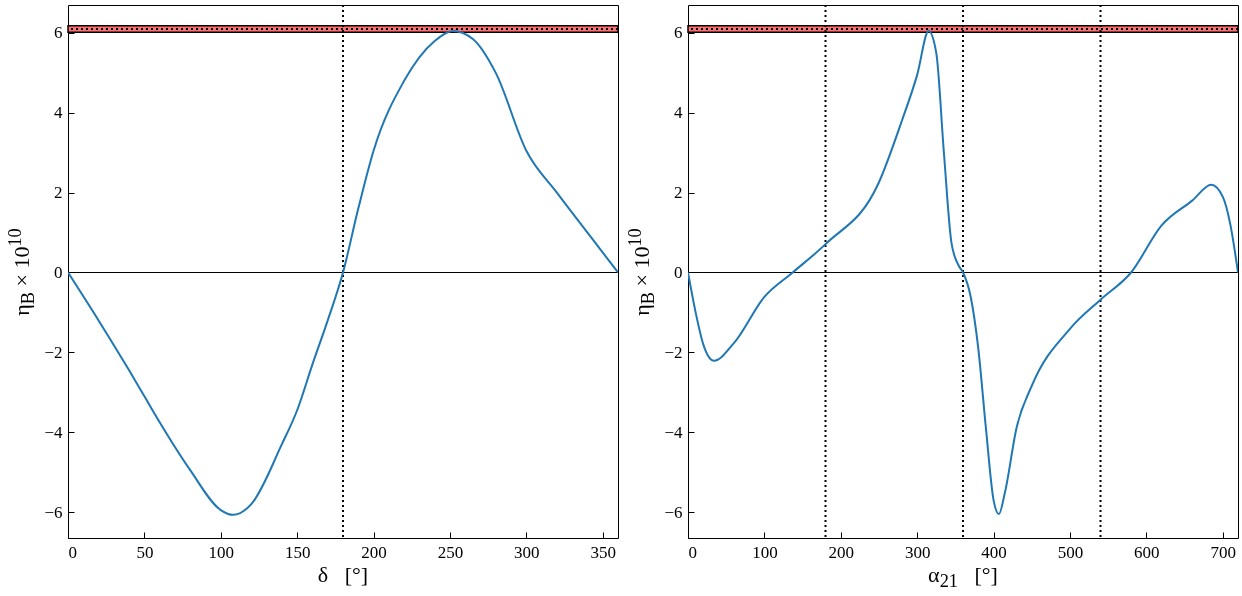 The height and width of the screenshot is (596, 1242). I want to click on x-tick-label: 600, so click(1147, 552).